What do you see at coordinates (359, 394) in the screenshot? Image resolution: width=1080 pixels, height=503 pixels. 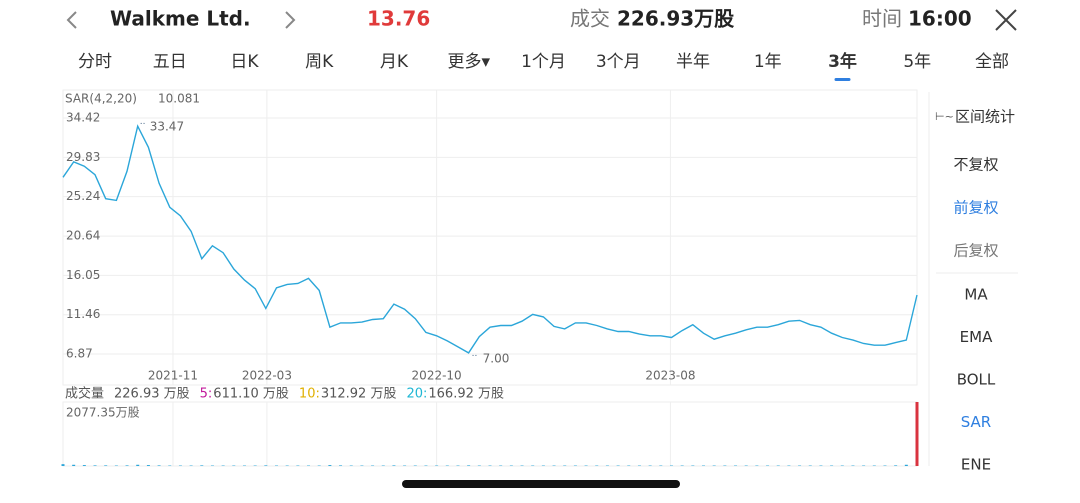 I see `volume-legend-value: 312.92 万股` at bounding box center [359, 394].